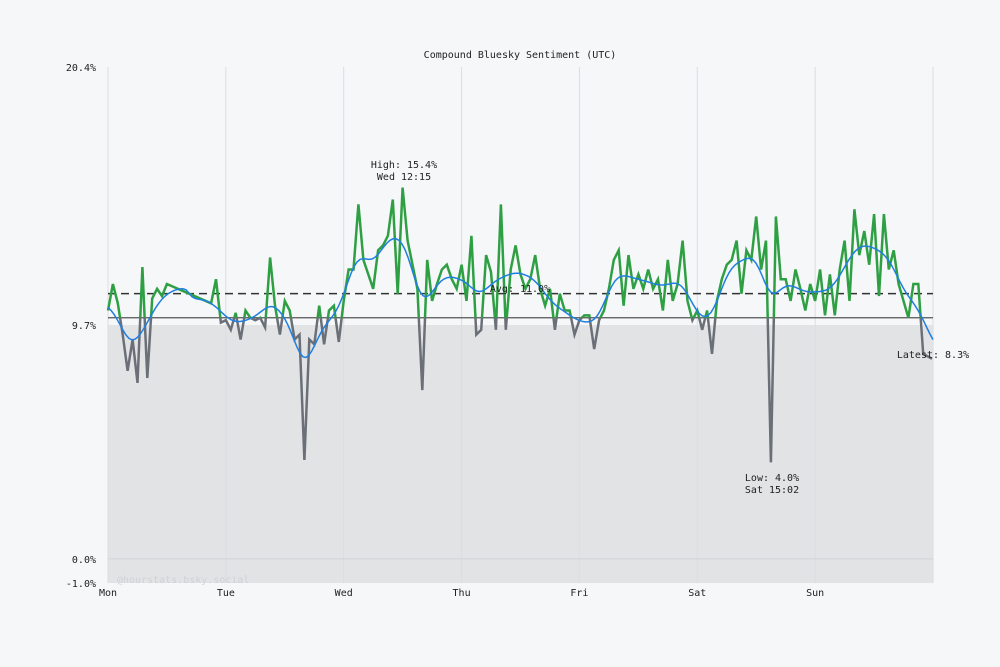 The width and height of the screenshot is (1000, 667). I want to click on y-tick-label: 9.7%, so click(84, 326).